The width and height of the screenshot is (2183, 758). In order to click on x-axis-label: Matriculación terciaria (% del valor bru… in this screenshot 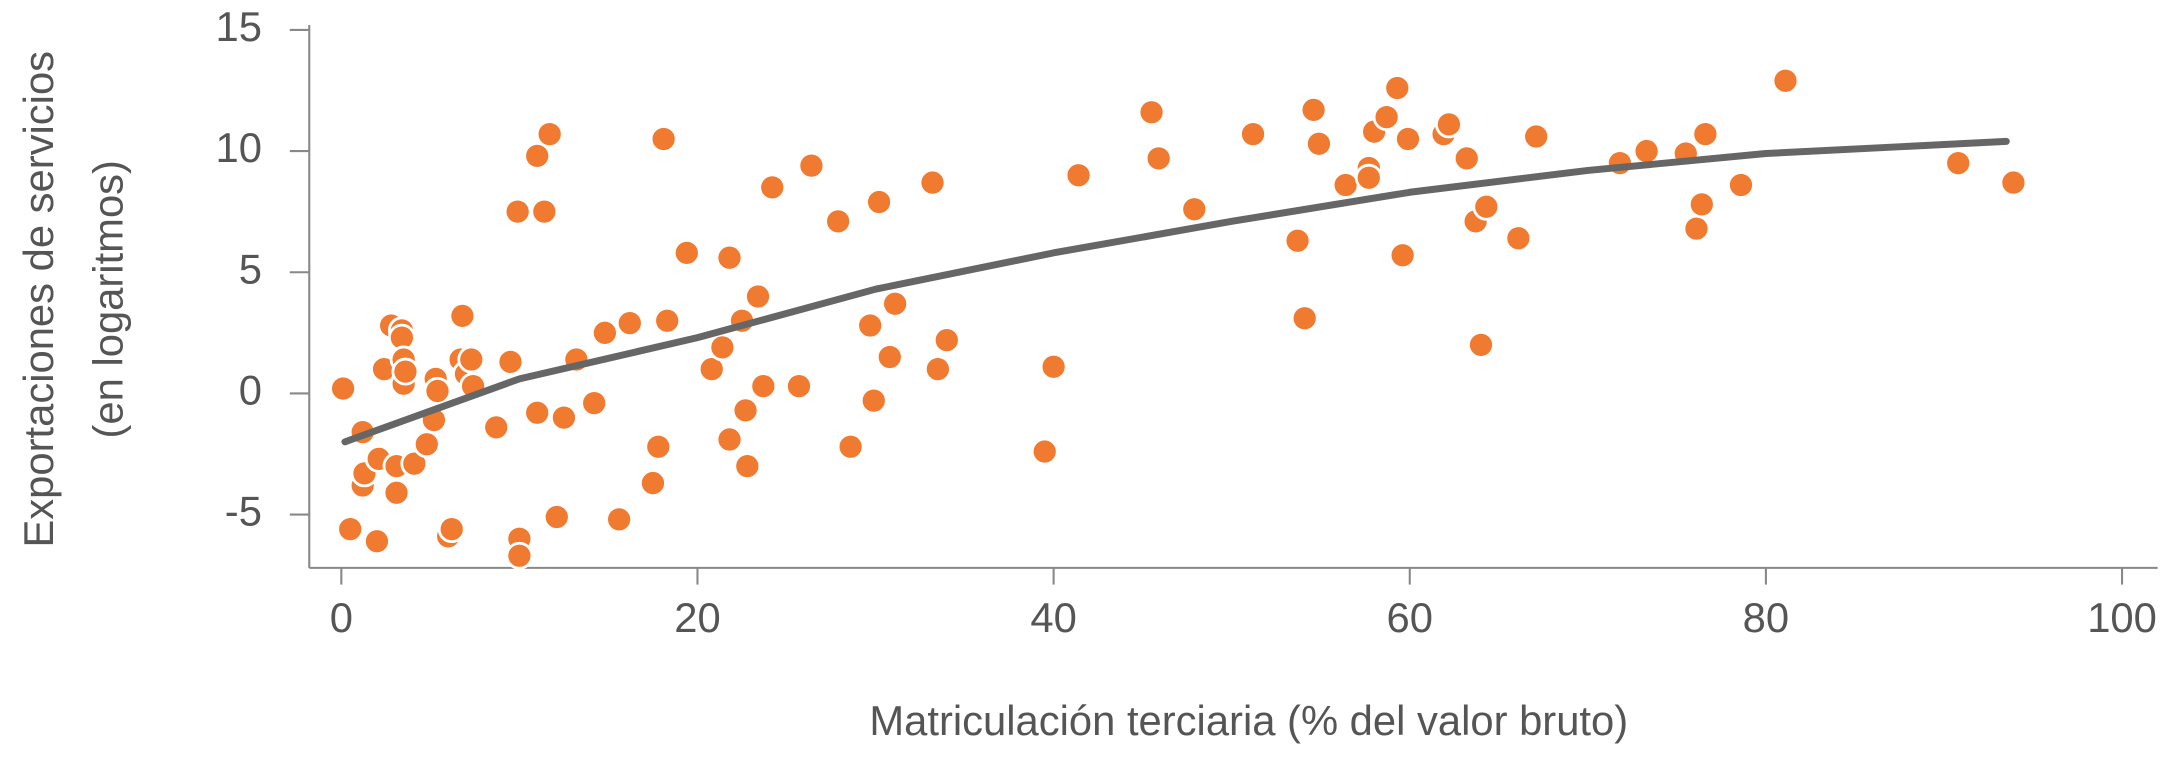, I will do `click(1248, 720)`.